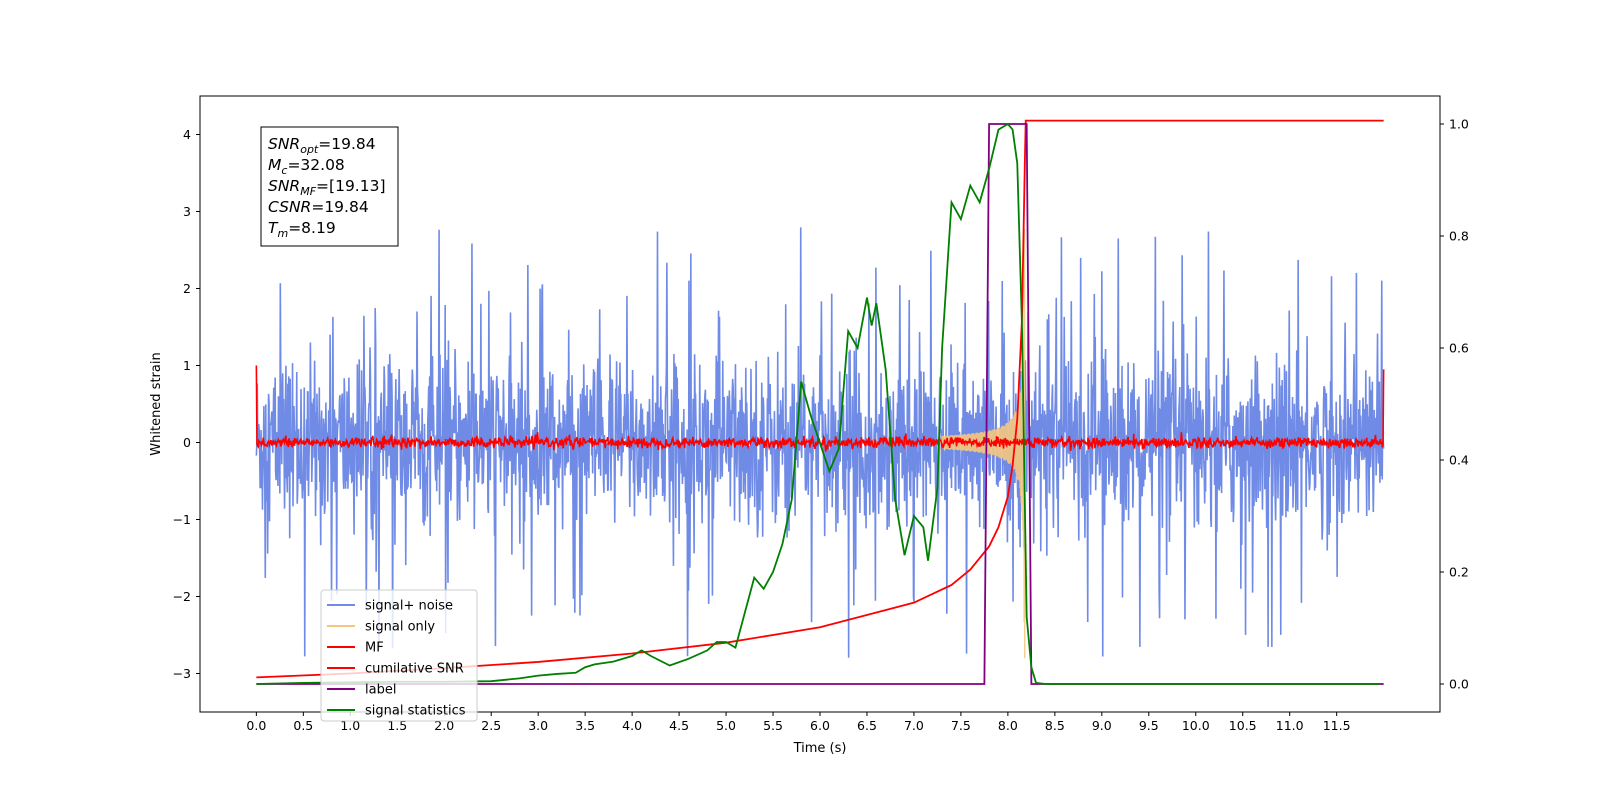  Describe the element at coordinates (820, 748) in the screenshot. I see `x-axis-label: Time (s)` at that location.